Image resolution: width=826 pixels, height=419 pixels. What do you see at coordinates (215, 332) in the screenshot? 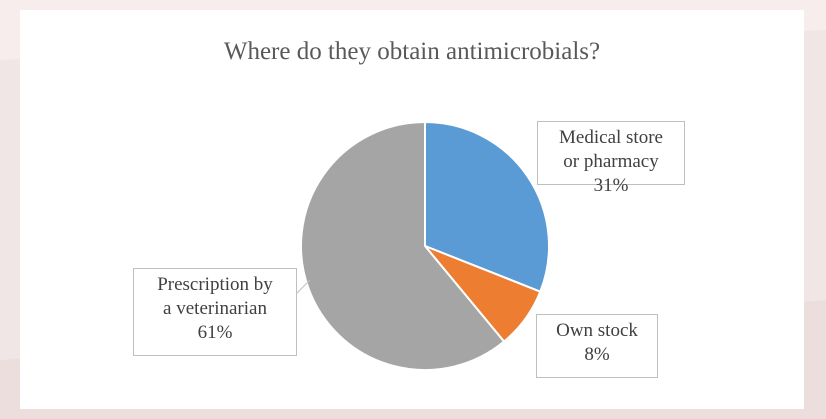
I see `slice-value-label: 61%` at bounding box center [215, 332].